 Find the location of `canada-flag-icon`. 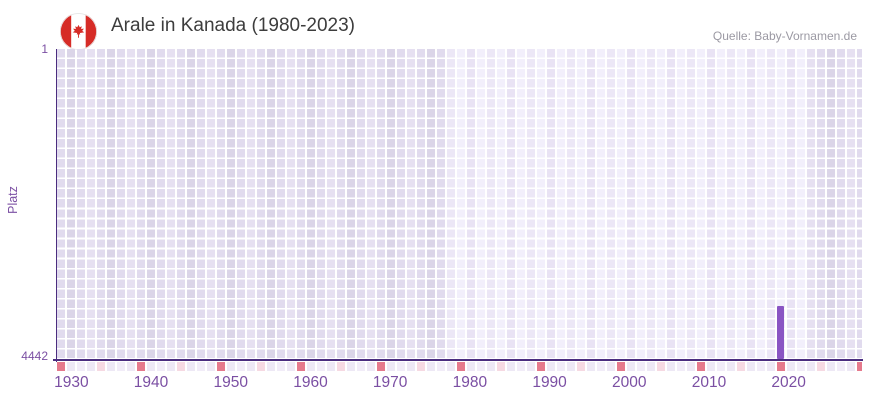

canada-flag-icon is located at coordinates (78, 31).